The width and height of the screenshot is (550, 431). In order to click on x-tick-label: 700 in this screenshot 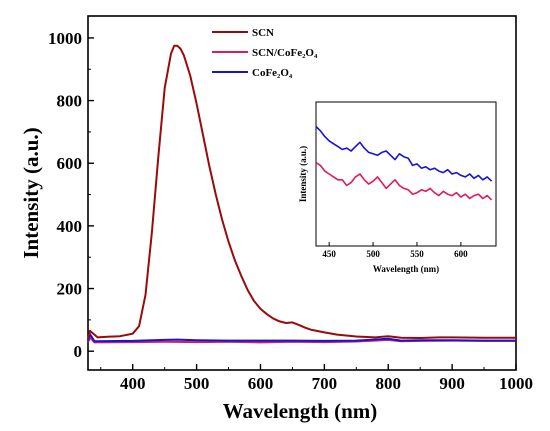, I will do `click(325, 383)`.